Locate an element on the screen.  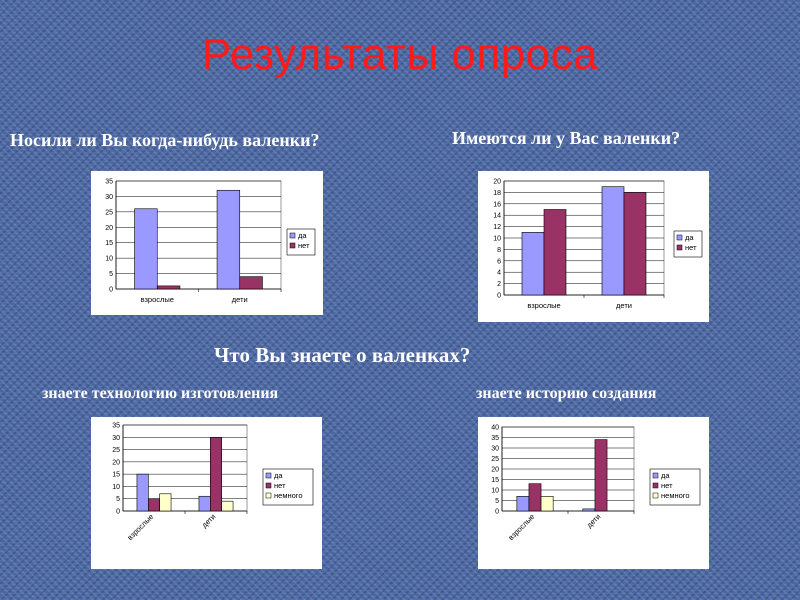
question-worn-valenki: Носили ли Вы когда-нибудь валенки? is located at coordinates (165, 140).